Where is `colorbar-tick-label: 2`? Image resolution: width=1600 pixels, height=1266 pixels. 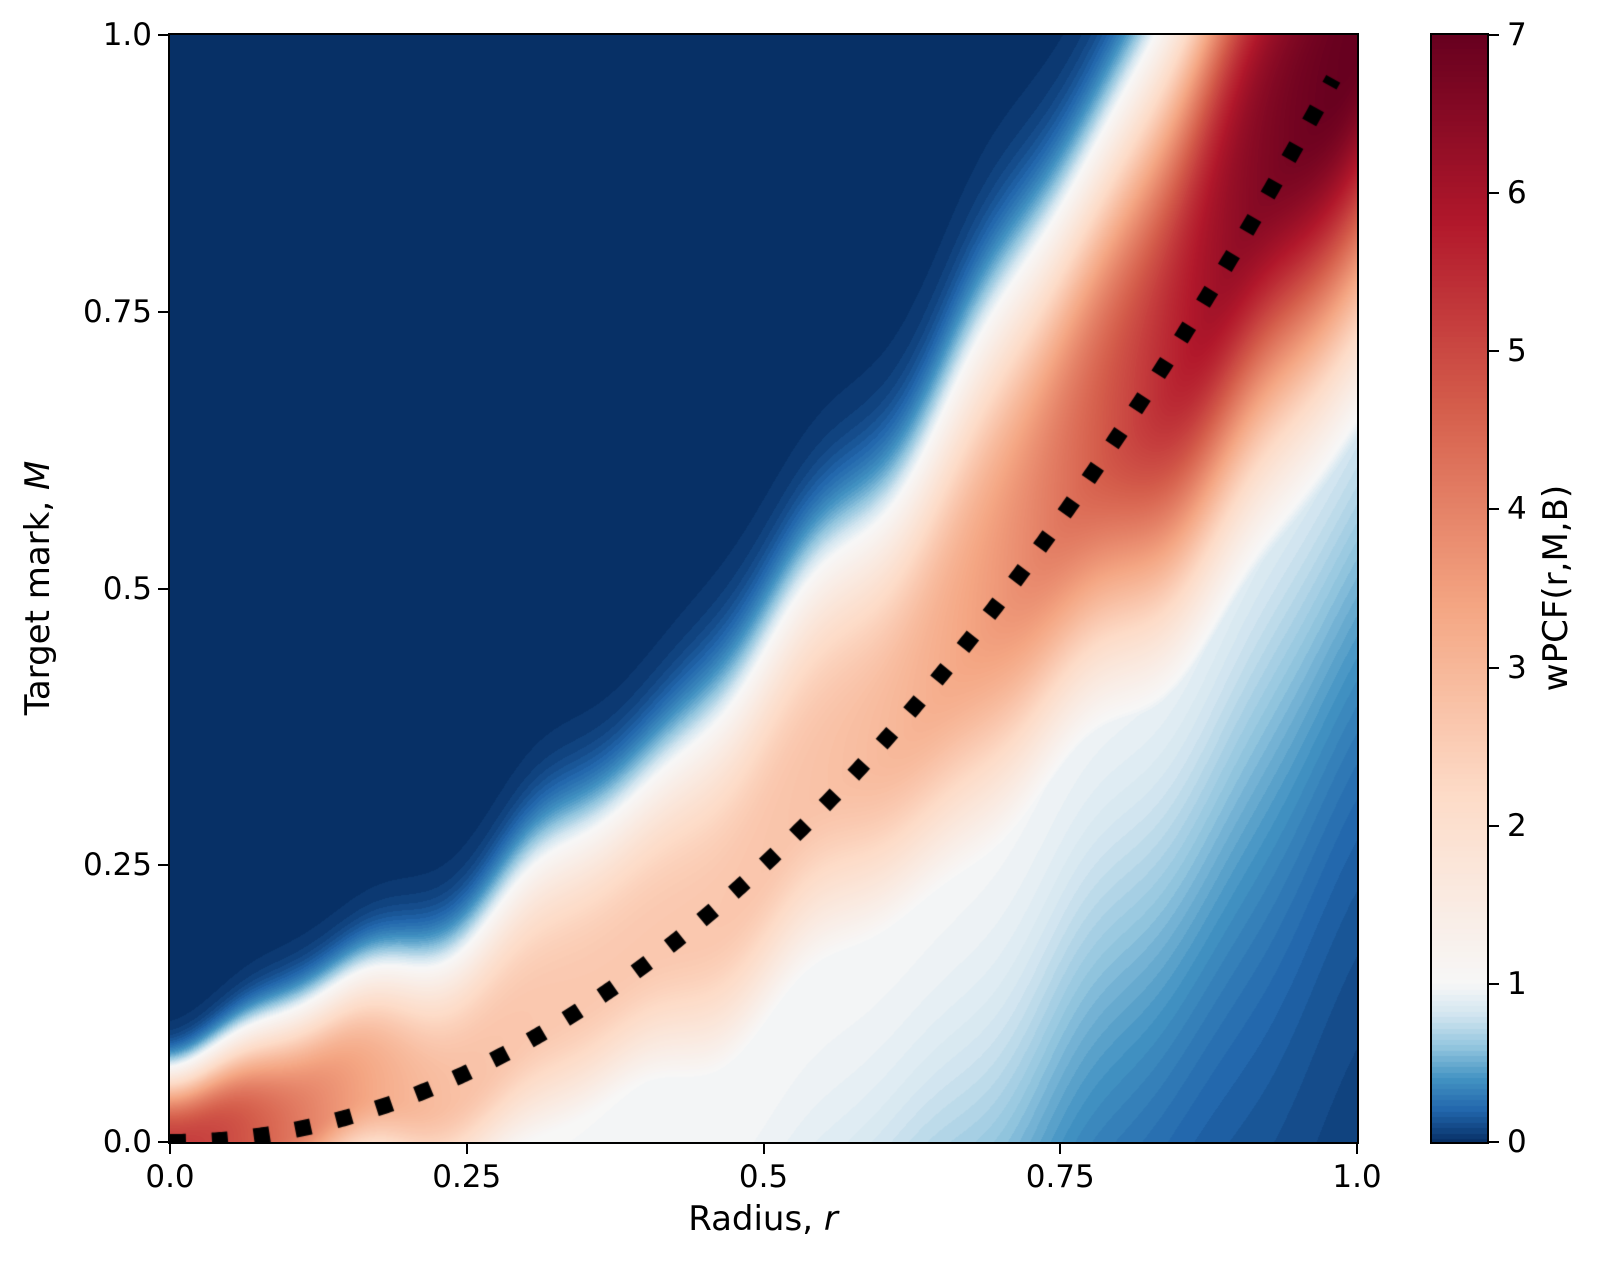 colorbar-tick-label: 2 is located at coordinates (1517, 825).